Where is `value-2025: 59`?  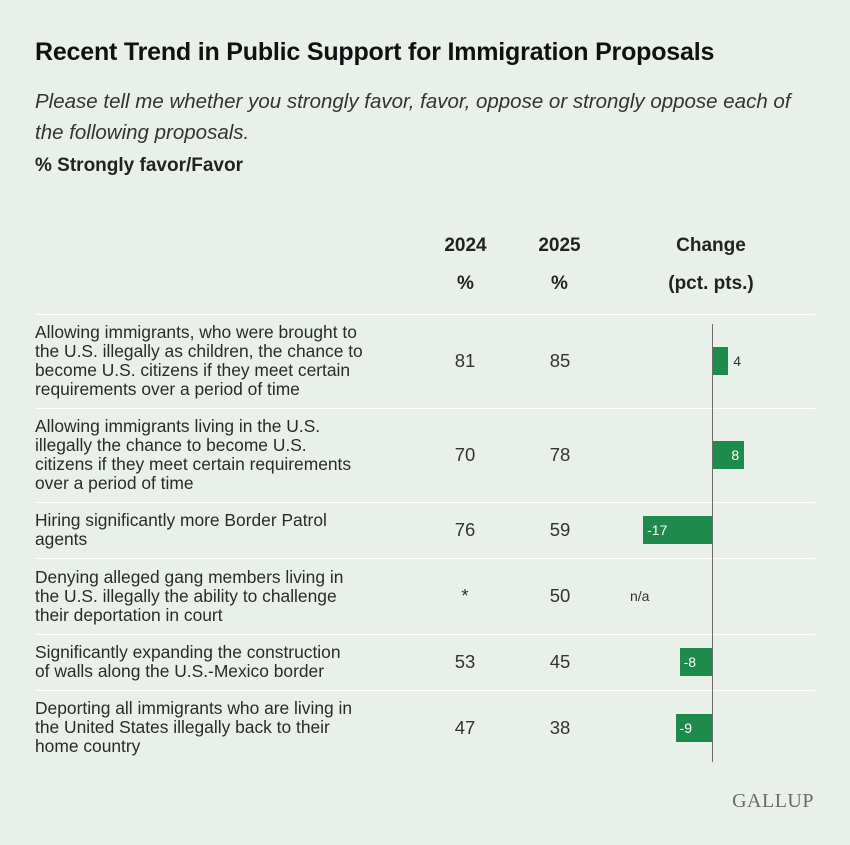
value-2025: 59 is located at coordinates (560, 529).